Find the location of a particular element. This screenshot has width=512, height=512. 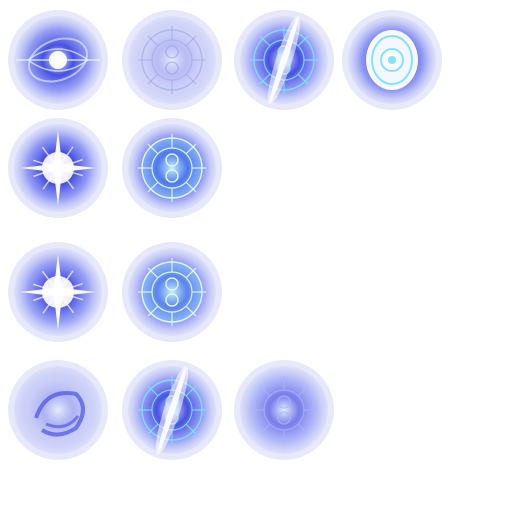

effect-frame-r1-c2 is located at coordinates (172, 60).